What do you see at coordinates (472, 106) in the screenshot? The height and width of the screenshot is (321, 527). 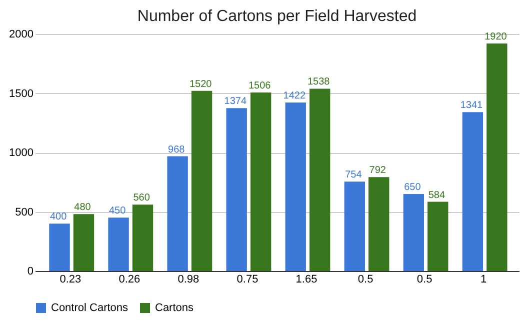 I see `data-label: 1341` at bounding box center [472, 106].